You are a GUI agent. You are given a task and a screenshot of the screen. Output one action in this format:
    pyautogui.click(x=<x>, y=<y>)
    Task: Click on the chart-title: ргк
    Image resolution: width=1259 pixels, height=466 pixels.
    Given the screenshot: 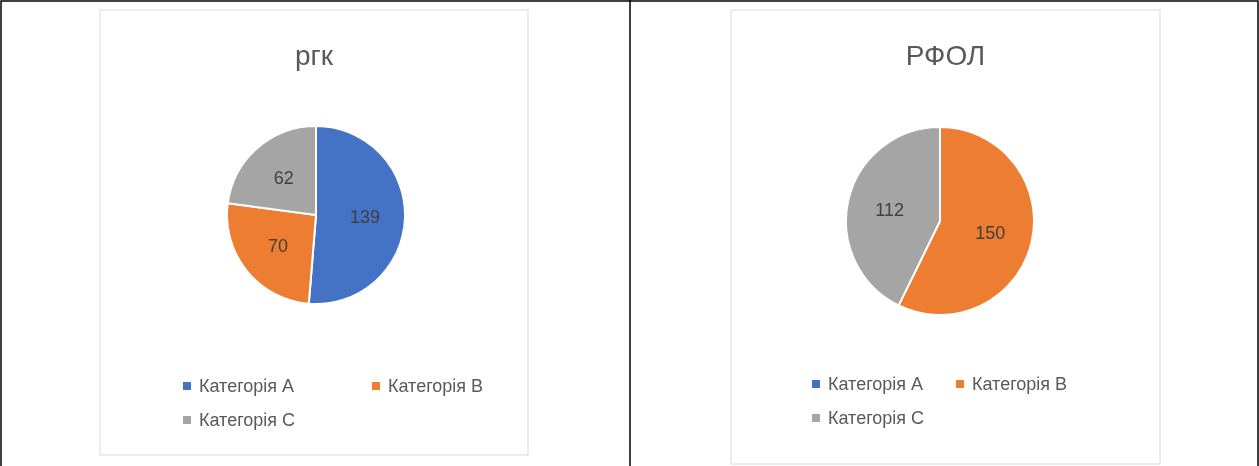 What is the action you would take?
    pyautogui.click(x=314, y=55)
    